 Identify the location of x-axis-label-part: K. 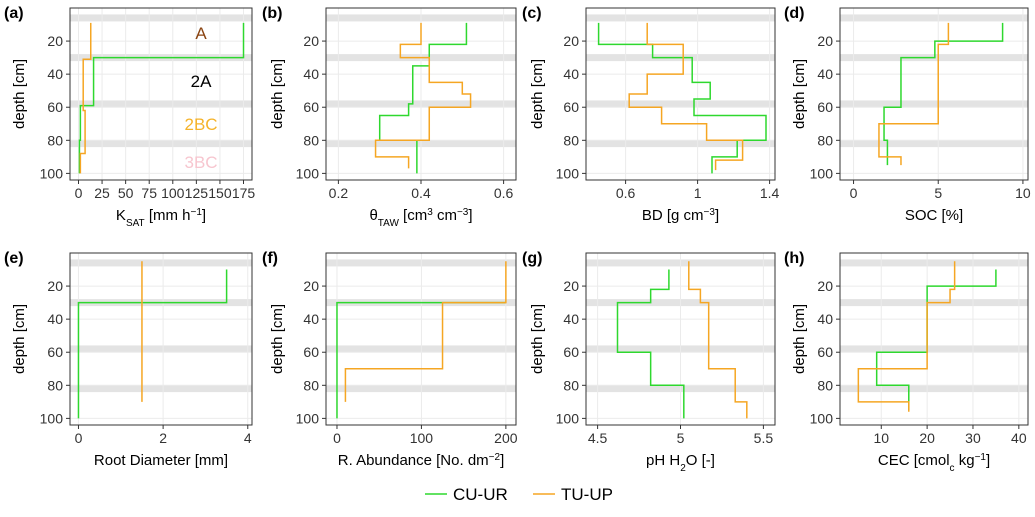
(121, 215).